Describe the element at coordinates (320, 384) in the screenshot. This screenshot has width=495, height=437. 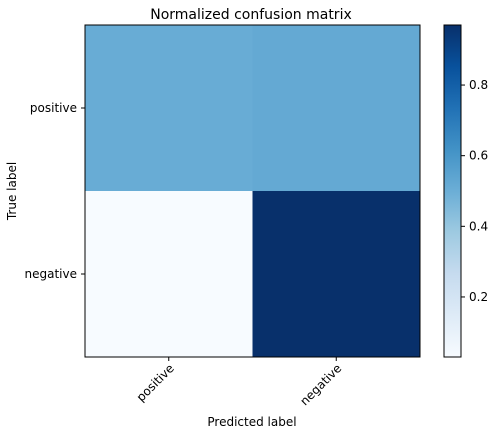
I see `x-tick-label: negative` at that location.